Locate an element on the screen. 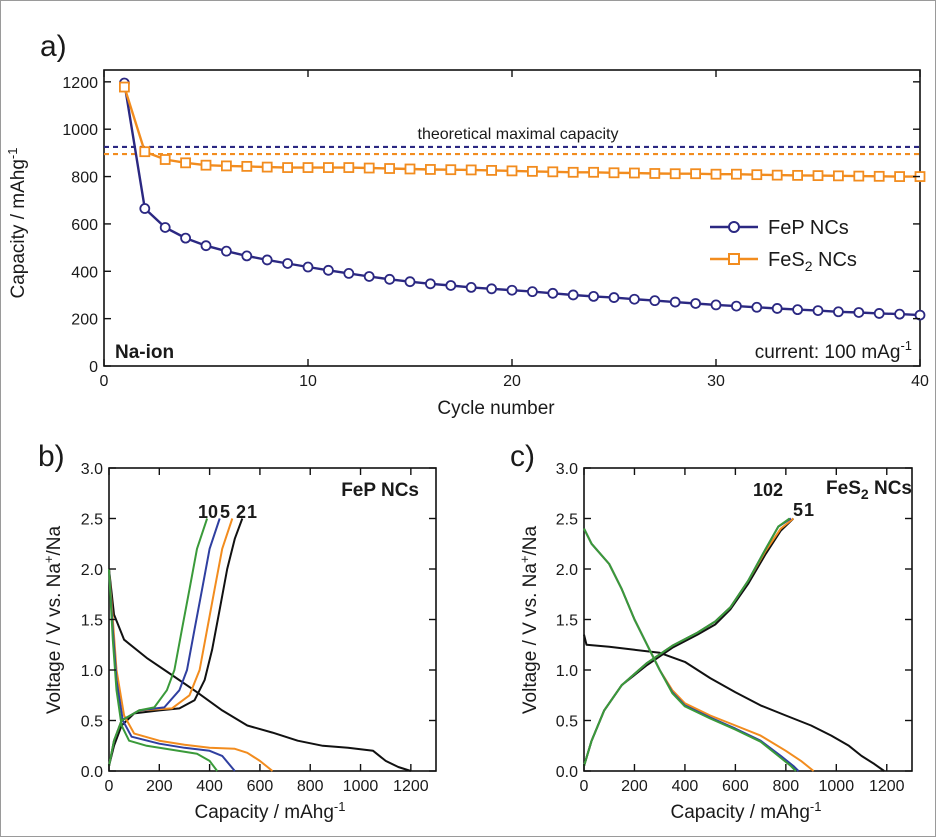 The height and width of the screenshot is (837, 936). cycle-10-discharge-curve is located at coordinates (690, 650).